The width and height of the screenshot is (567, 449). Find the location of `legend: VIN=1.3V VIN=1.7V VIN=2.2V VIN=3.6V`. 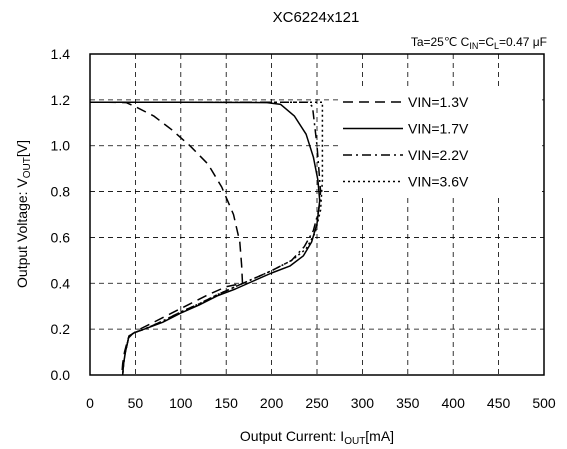

legend: VIN=1.3V VIN=1.7V VIN=2.2V VIN=3.6V is located at coordinates (406, 142).